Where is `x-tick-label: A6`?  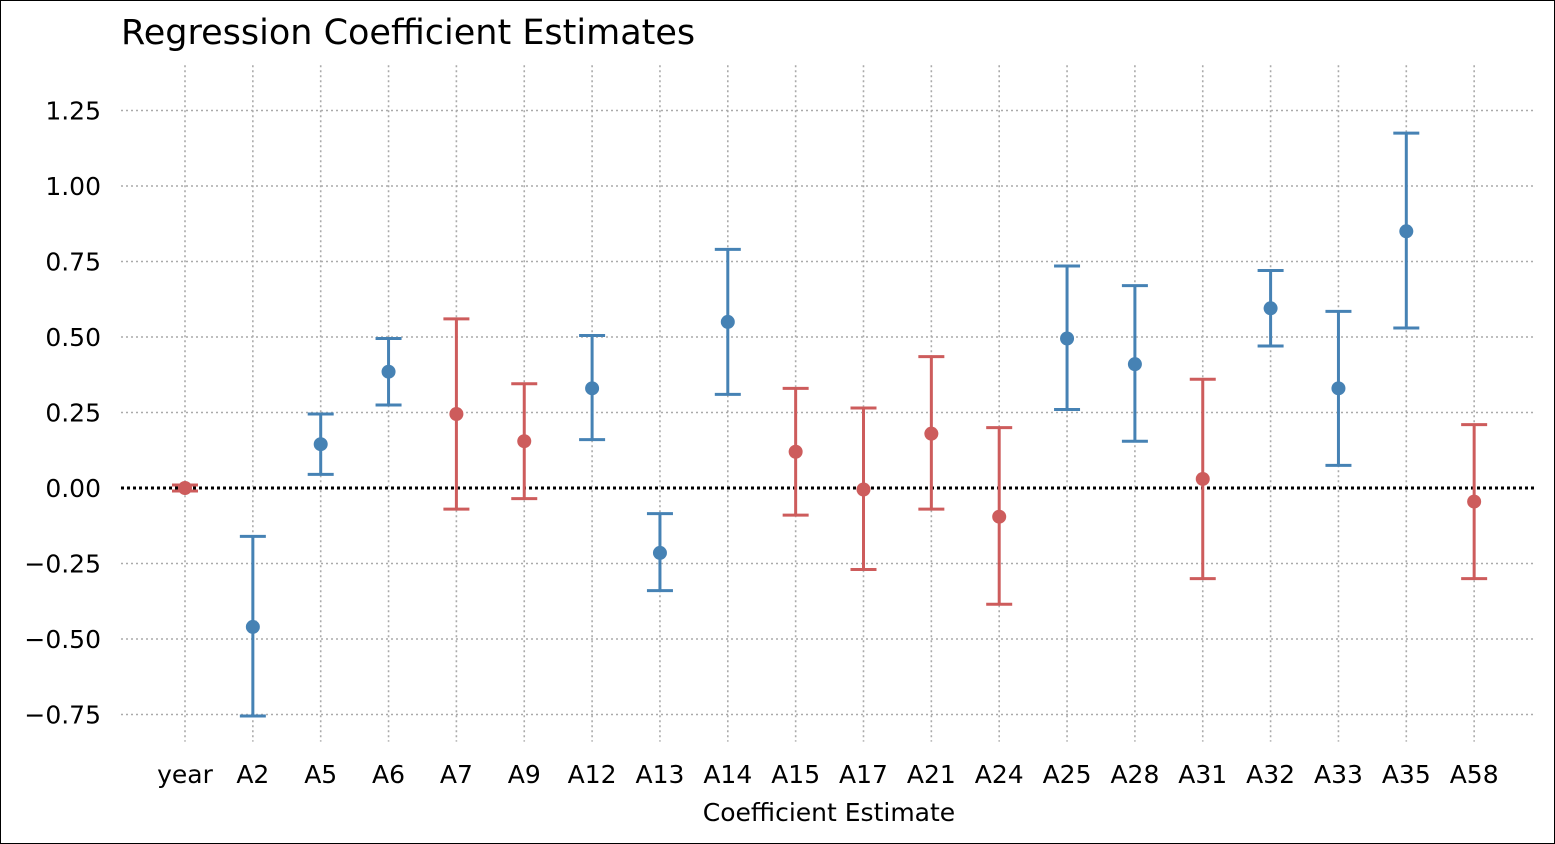 x-tick-label: A6 is located at coordinates (388, 774).